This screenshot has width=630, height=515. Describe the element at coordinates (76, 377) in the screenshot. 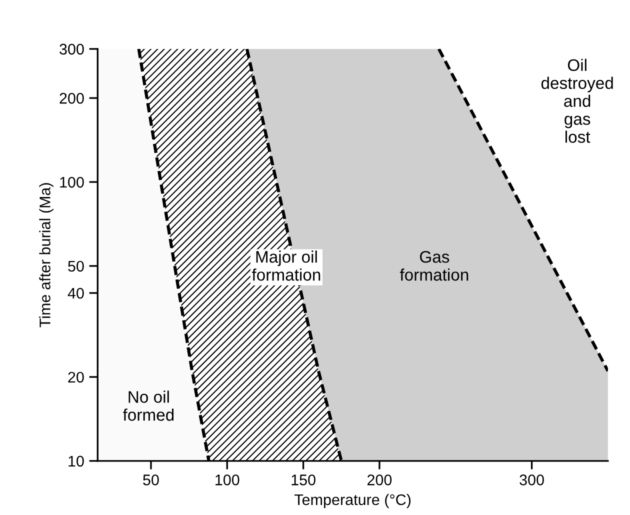

I see `y-tick-label: 20` at that location.